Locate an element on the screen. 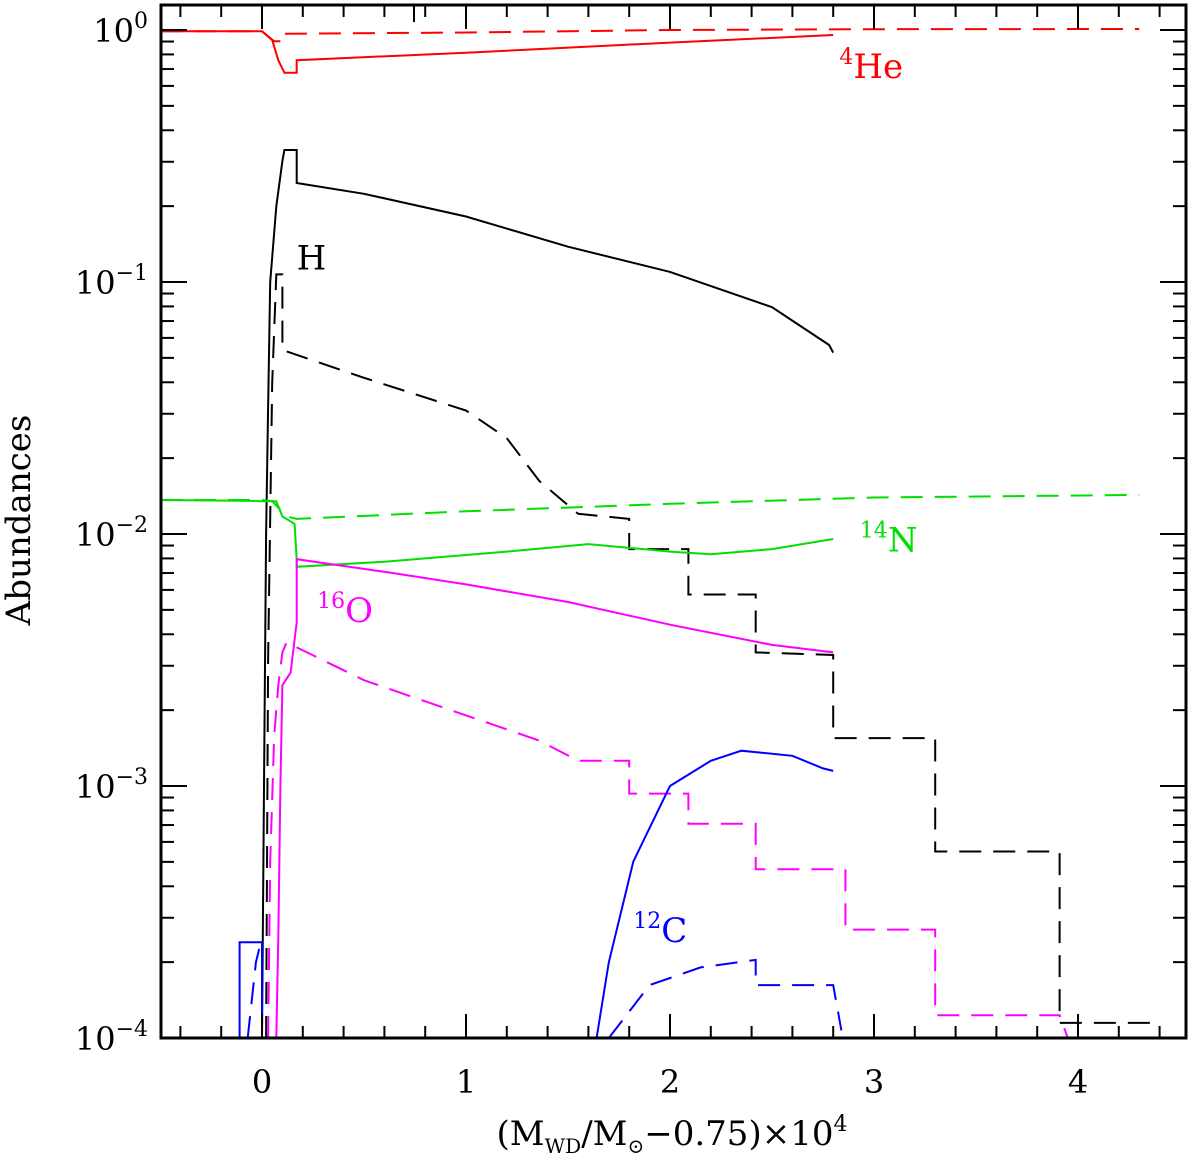 The width and height of the screenshot is (1200, 1158). y-tick-exponent: −2 is located at coordinates (132, 525).